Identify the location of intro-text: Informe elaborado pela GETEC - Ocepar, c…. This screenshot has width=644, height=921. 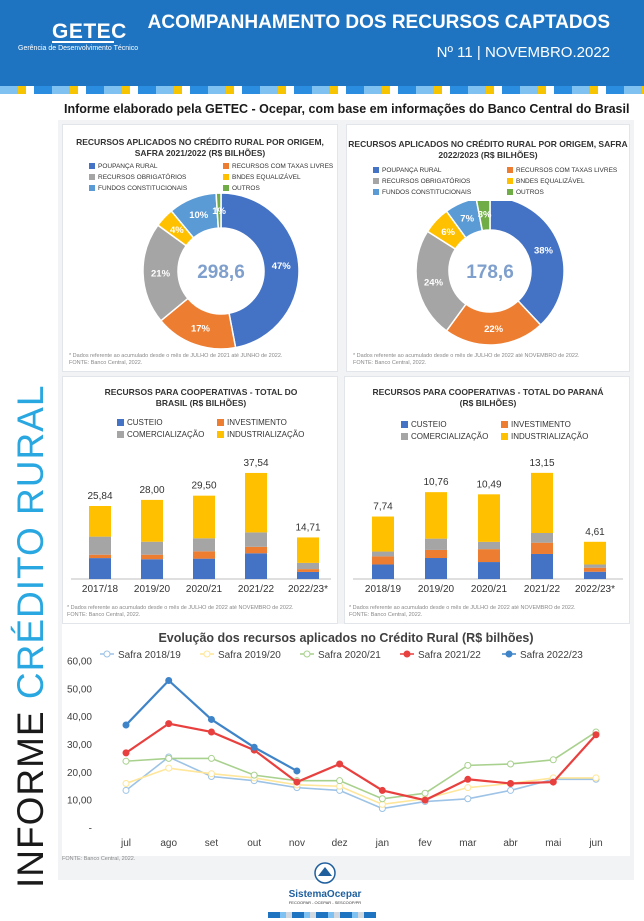
(347, 109).